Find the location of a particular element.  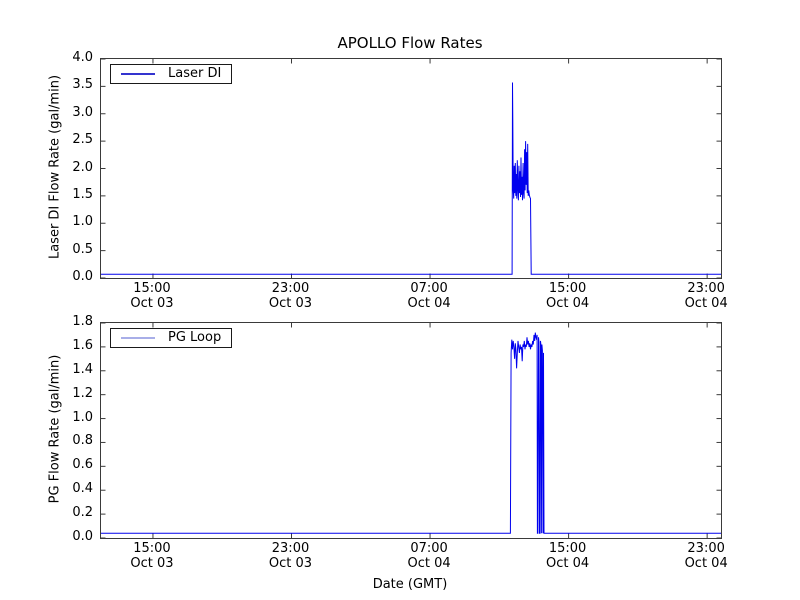

laser-di-line-swatch is located at coordinates (138, 74).